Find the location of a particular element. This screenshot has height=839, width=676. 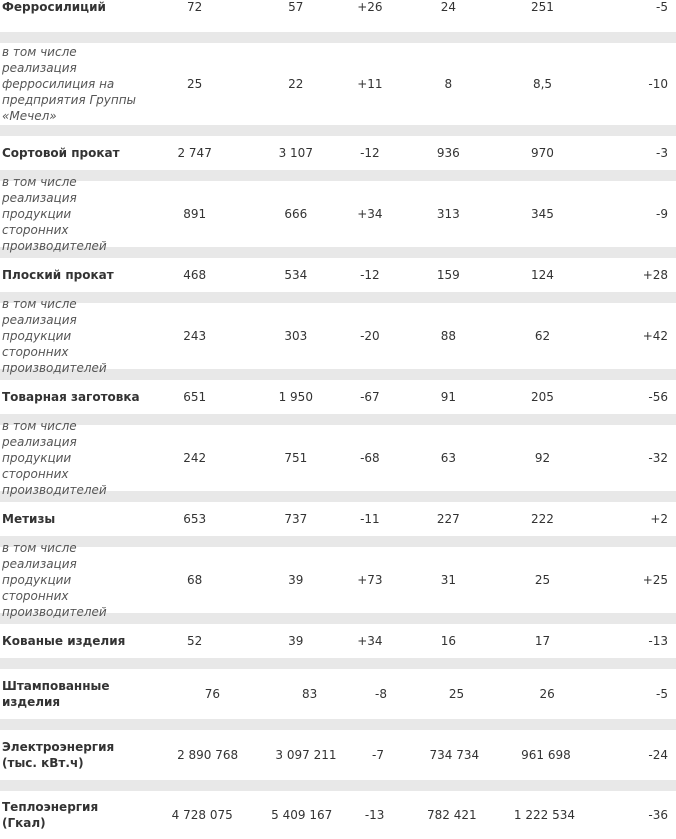

cell-value: 62 is located at coordinates (542, 336).